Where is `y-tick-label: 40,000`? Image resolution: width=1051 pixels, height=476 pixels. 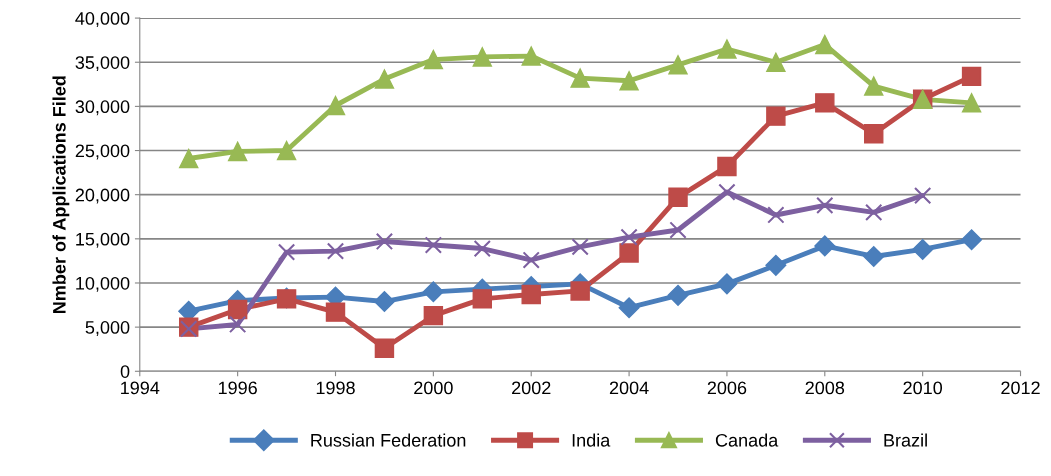 y-tick-label: 40,000 is located at coordinates (102, 19).